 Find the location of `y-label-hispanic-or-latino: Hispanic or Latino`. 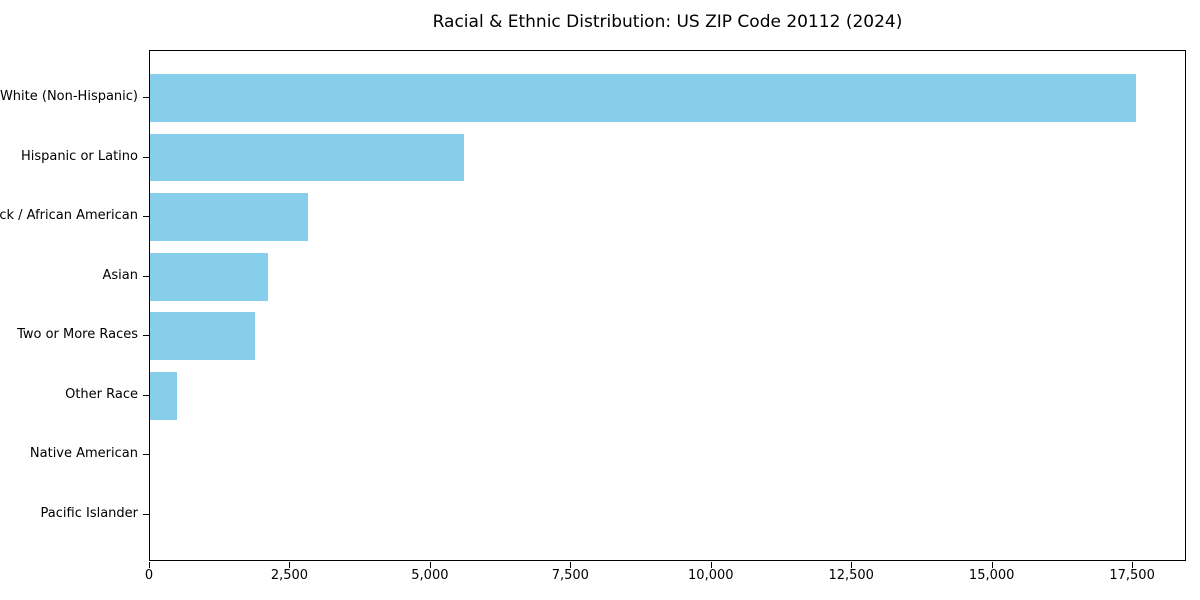

y-label-hispanic-or-latino: Hispanic or Latino is located at coordinates (79, 156).